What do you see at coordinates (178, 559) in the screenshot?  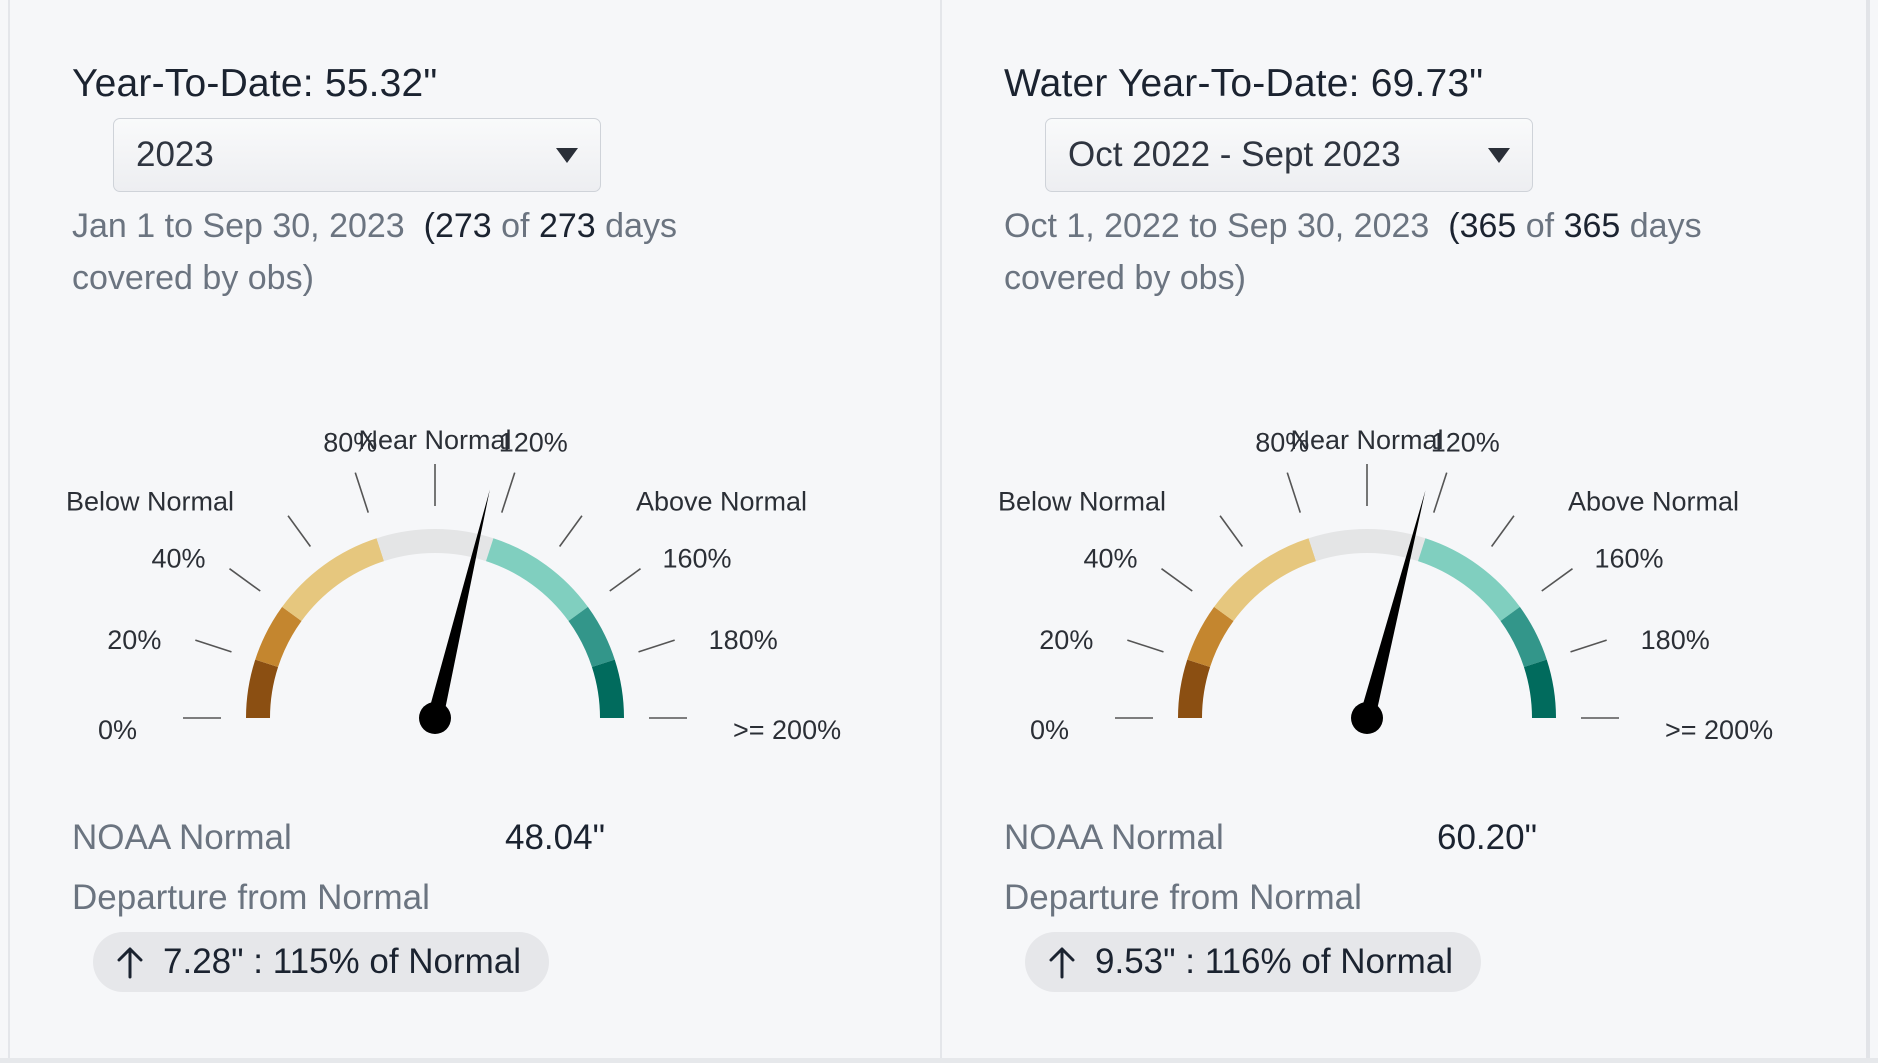 I see `gauge-tick-label: 40%` at bounding box center [178, 559].